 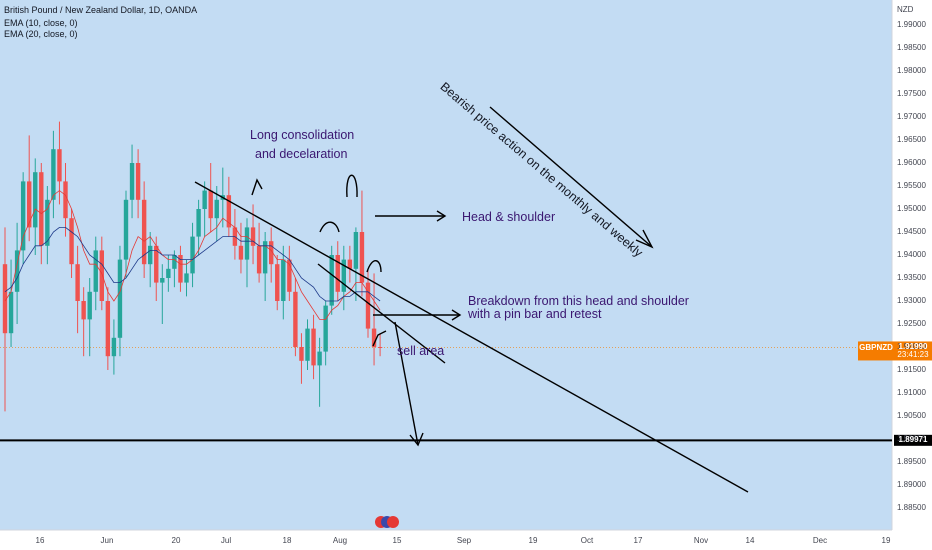 I want to click on y-tick-label: 1.93000, so click(x=911, y=300).